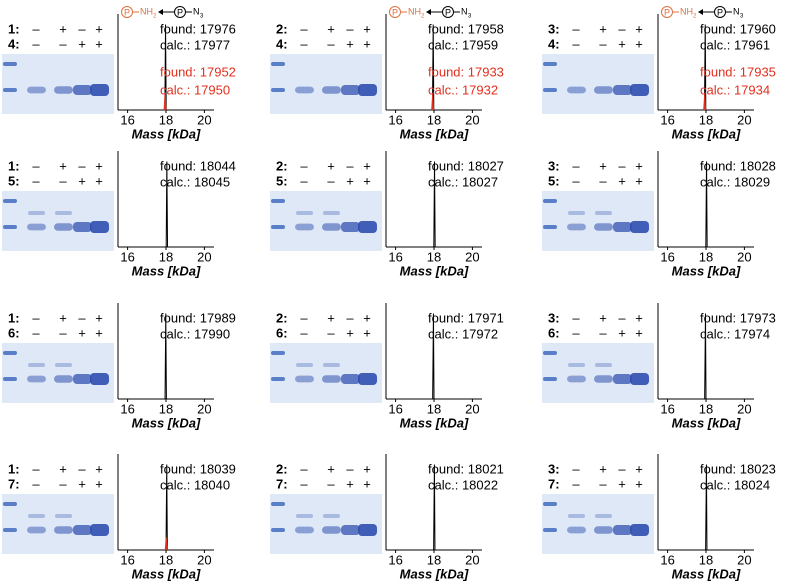 This screenshot has width=800, height=587. What do you see at coordinates (195, 333) in the screenshot?
I see `annotation: calc.: 17990` at bounding box center [195, 333].